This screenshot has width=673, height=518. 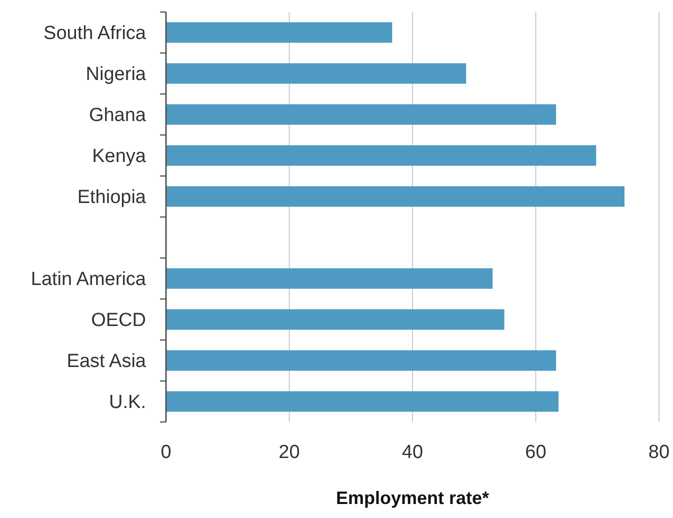 What do you see at coordinates (118, 321) in the screenshot?
I see `y-tick-label: OECD` at bounding box center [118, 321].